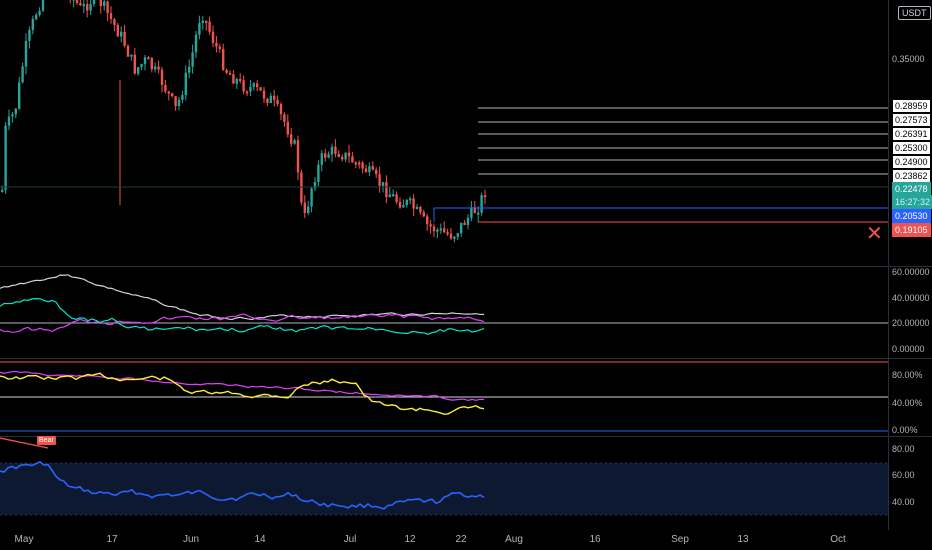 This screenshot has height=550, width=932. I want to click on adx-scale-label: 60.00000, so click(911, 272).